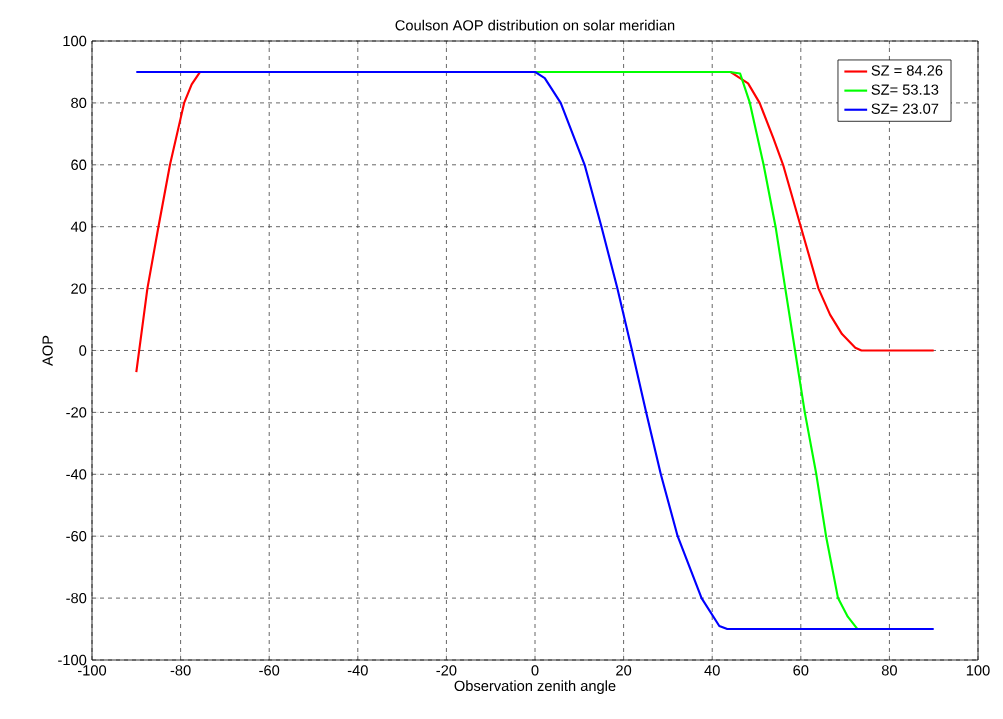 The height and width of the screenshot is (719, 1003). What do you see at coordinates (535, 687) in the screenshot?
I see `x-axis-title: Observation zenith angle` at bounding box center [535, 687].